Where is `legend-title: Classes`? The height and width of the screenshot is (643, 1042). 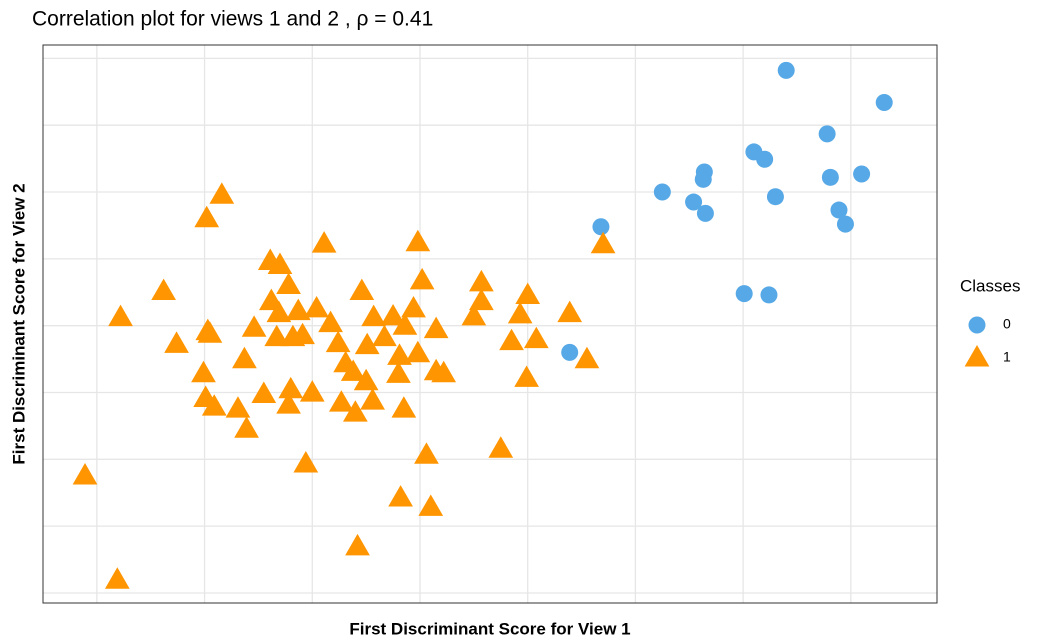 legend-title: Classes is located at coordinates (990, 285).